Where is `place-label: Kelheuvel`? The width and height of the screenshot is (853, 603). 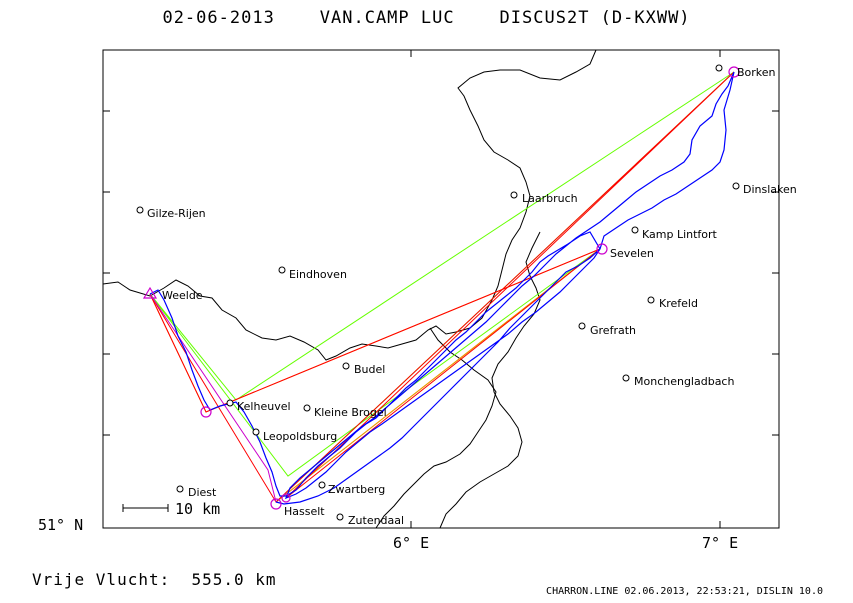 place-label: Kelheuvel is located at coordinates (264, 406).